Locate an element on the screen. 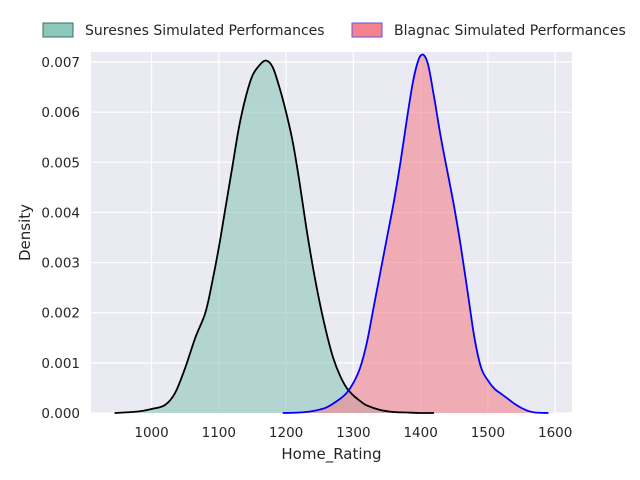 This screenshot has height=480, width=640. x-tick-labels: 1000 1100 1200 1300 1400 1500 1600 is located at coordinates (353, 433).